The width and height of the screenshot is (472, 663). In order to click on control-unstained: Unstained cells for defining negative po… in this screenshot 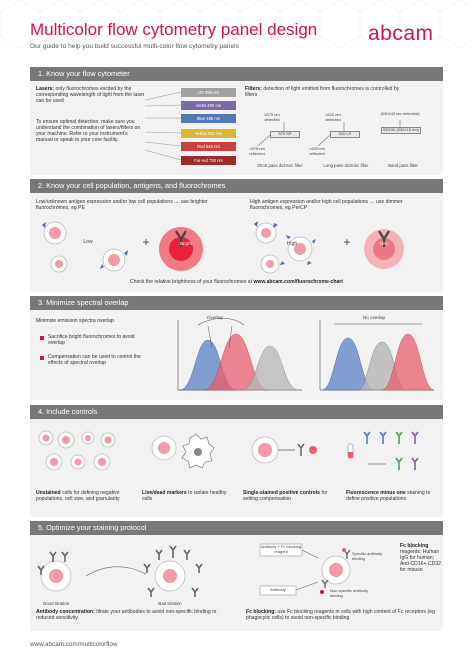, I will do `click(78, 496)`.